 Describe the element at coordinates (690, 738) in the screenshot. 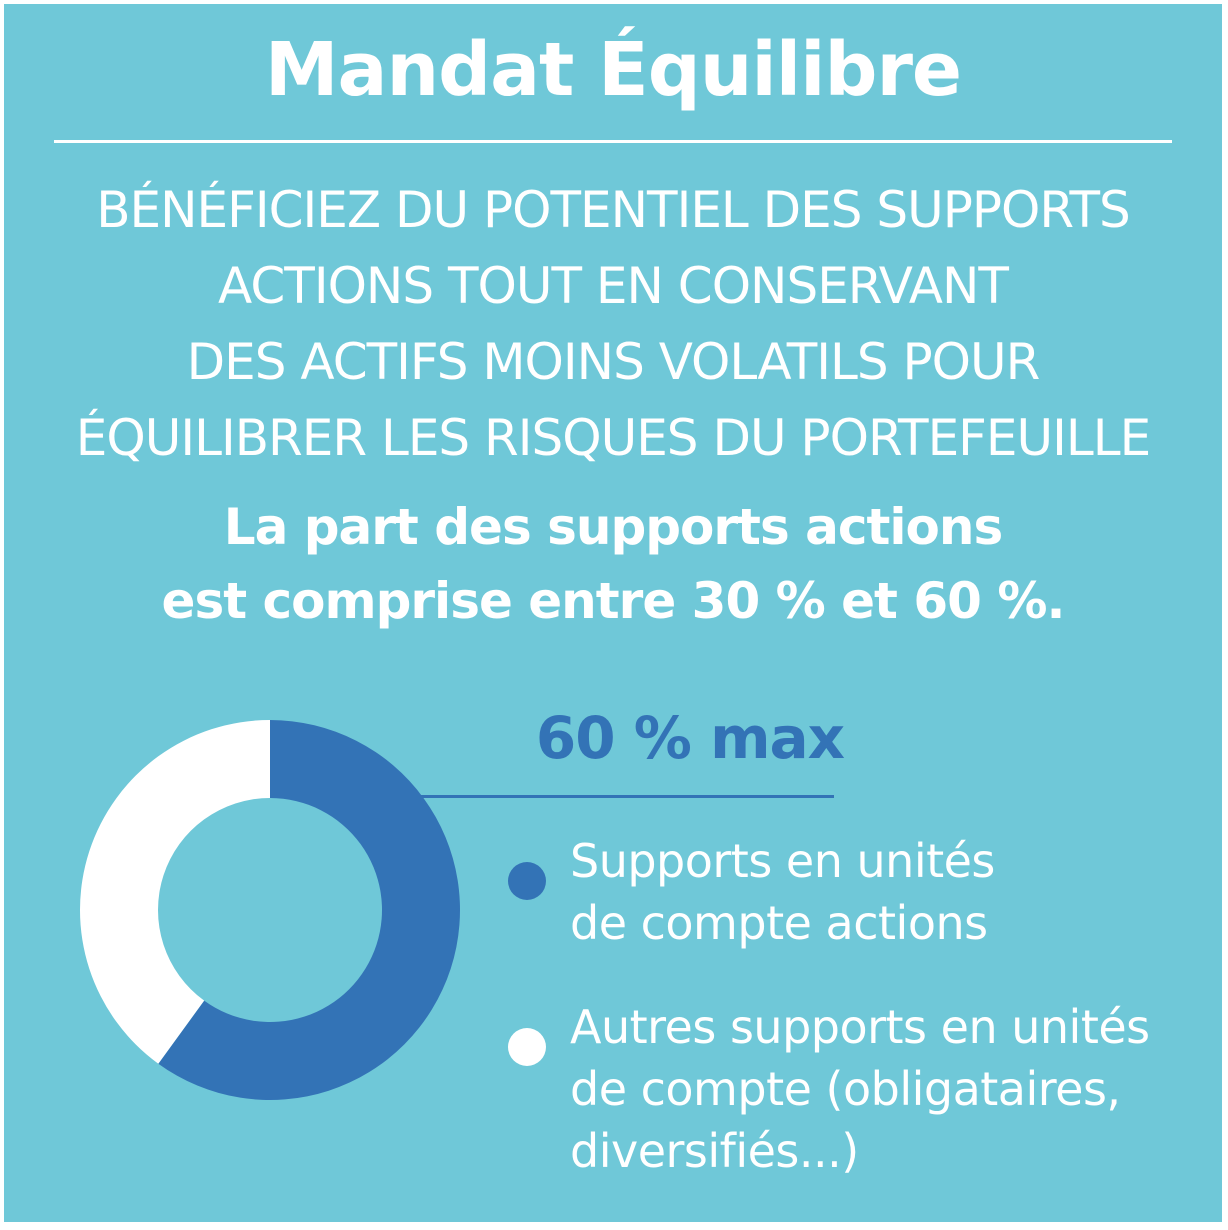

I see `max-annotation: 60 % max` at that location.